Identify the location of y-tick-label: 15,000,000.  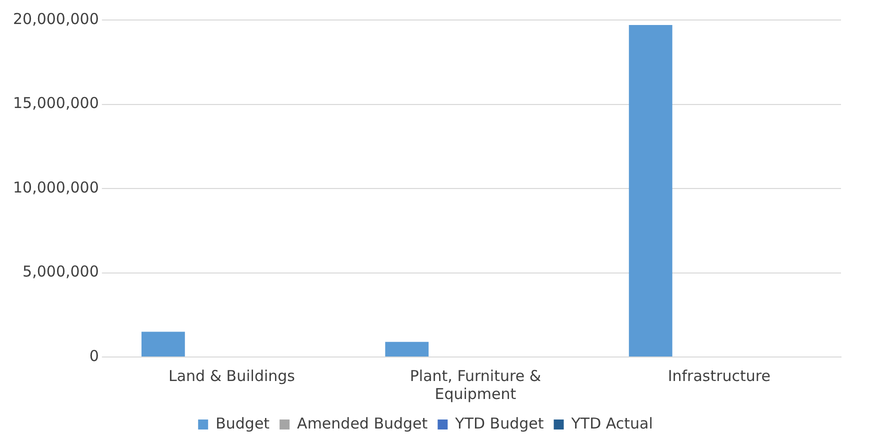
(55, 103).